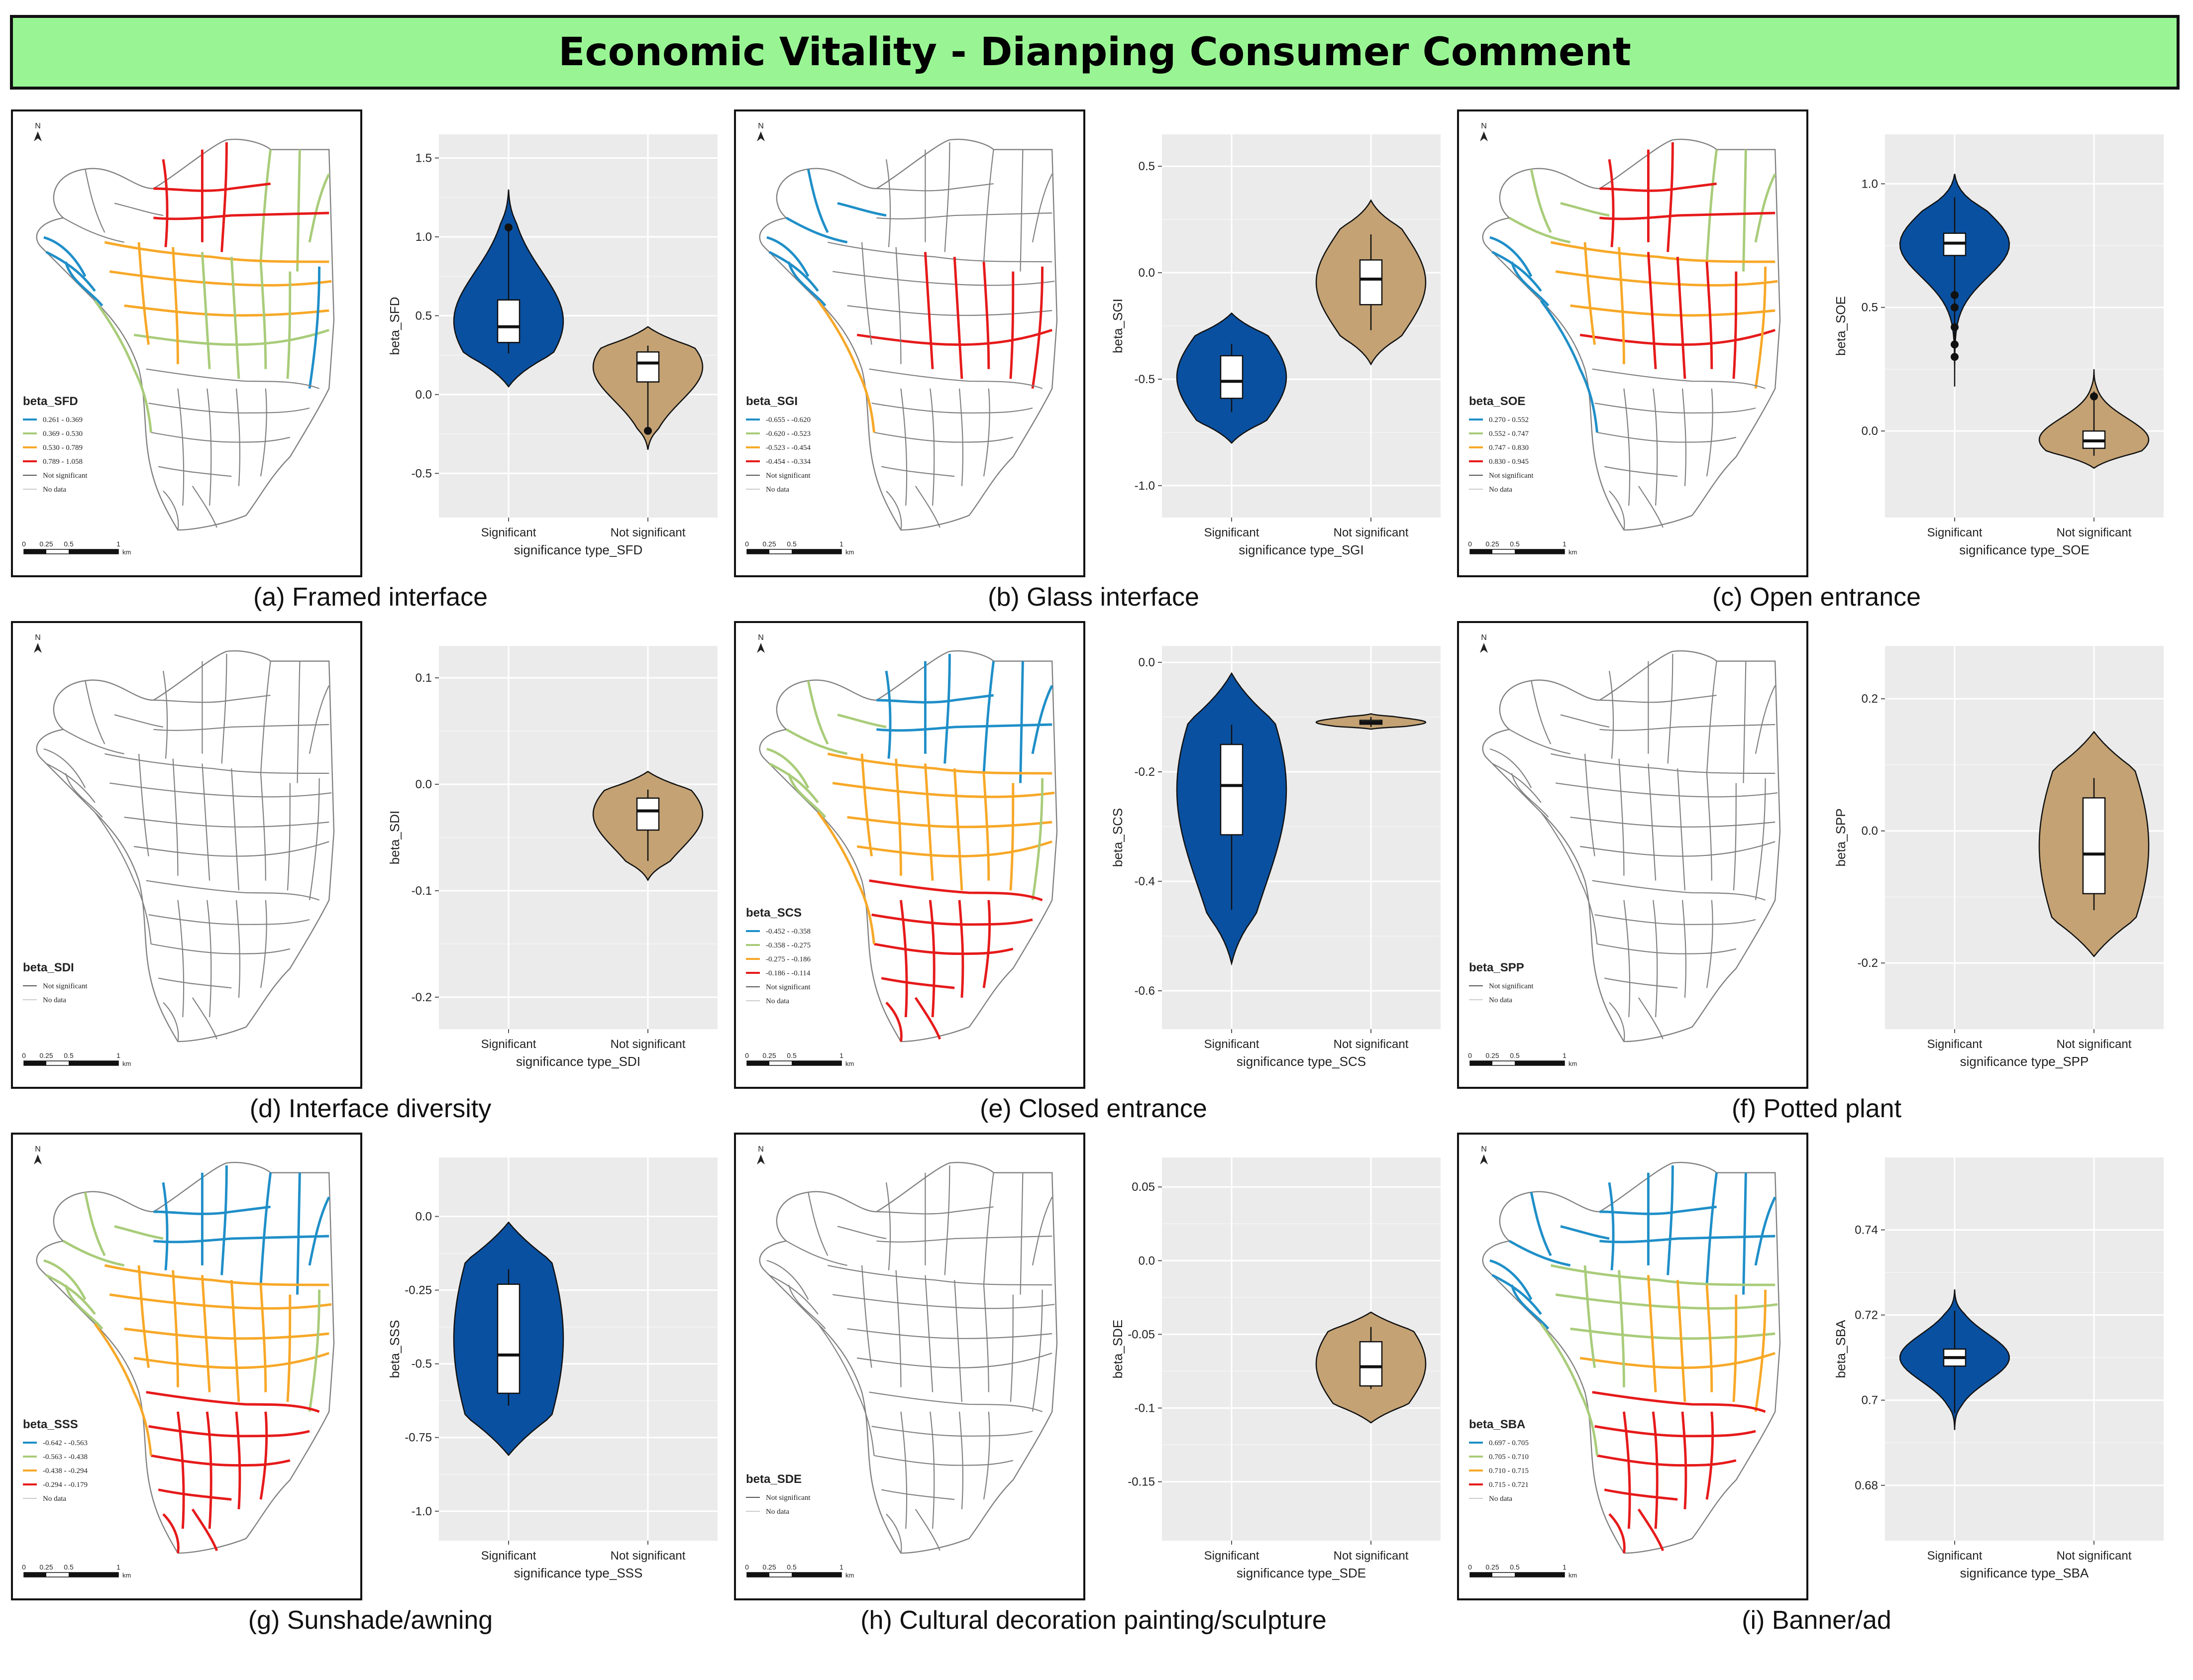 This screenshot has height=1680, width=2193. Describe the element at coordinates (66, 1457) in the screenshot. I see `legend-label: -0.563 - -0.438` at that location.